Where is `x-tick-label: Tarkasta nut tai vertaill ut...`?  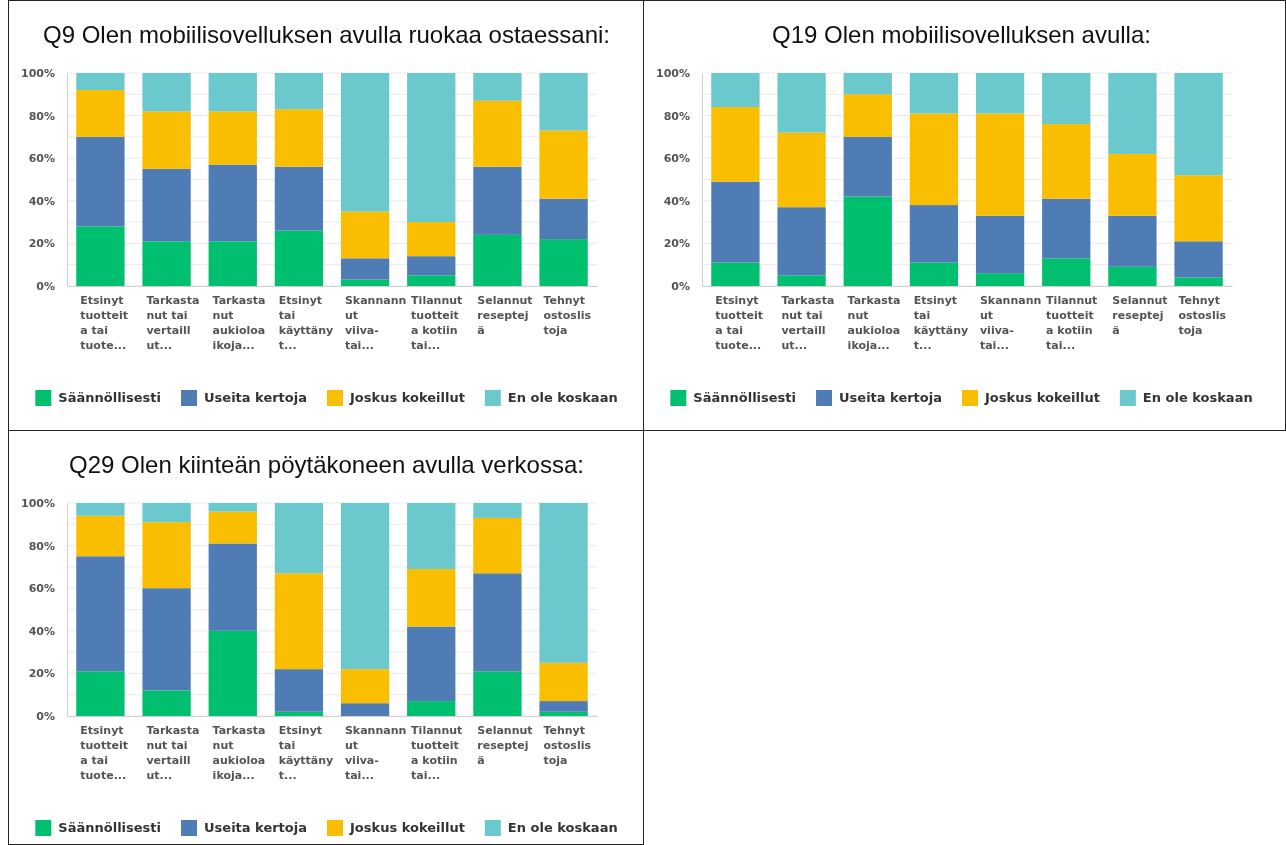 x-tick-label: Tarkasta nut tai vertaill ut... is located at coordinates (173, 323).